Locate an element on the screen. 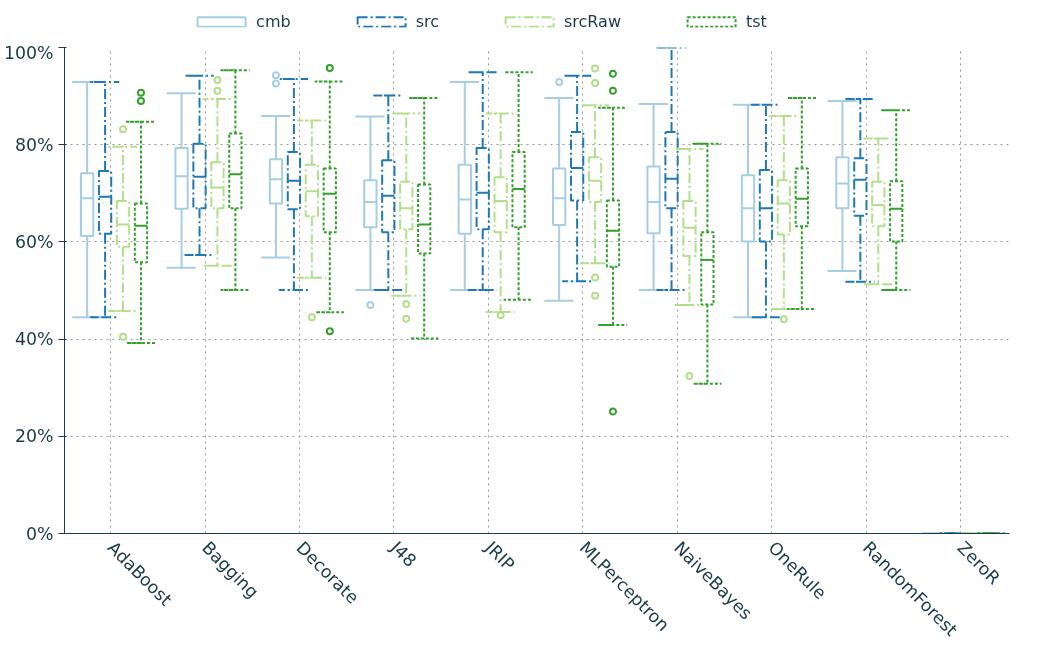  y-tick-label: 60% is located at coordinates (34, 241).